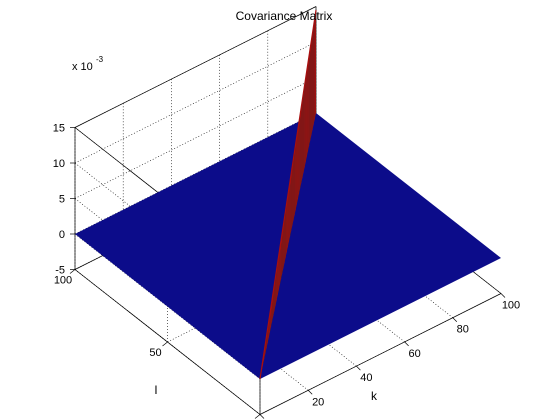  Describe the element at coordinates (511, 306) in the screenshot. I see `x-tick-label: 100` at that location.